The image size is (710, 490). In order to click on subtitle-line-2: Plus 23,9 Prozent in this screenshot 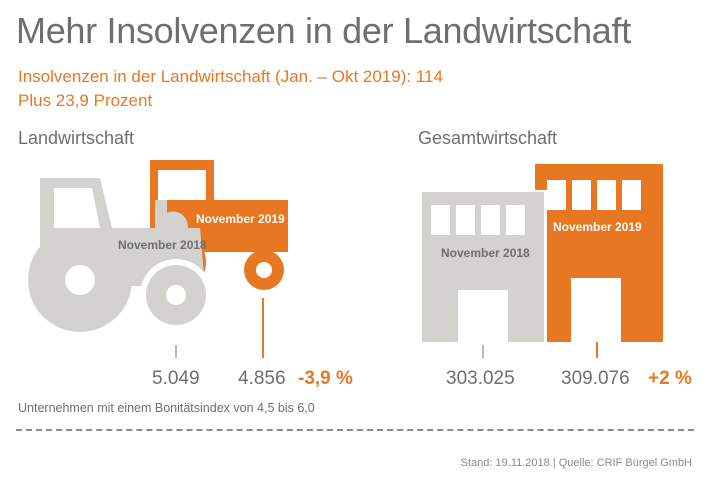, I will do `click(85, 100)`.